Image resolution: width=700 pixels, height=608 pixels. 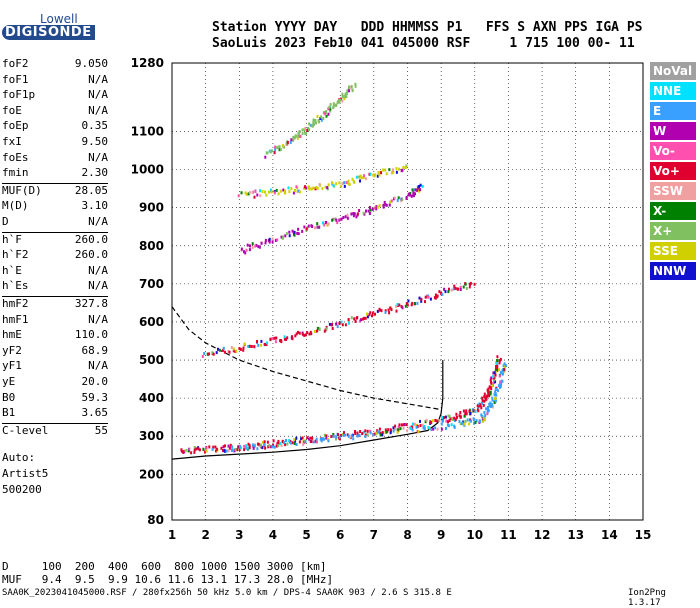 What do you see at coordinates (12, 239) in the screenshot?
I see `param-name: h`F` at bounding box center [12, 239].